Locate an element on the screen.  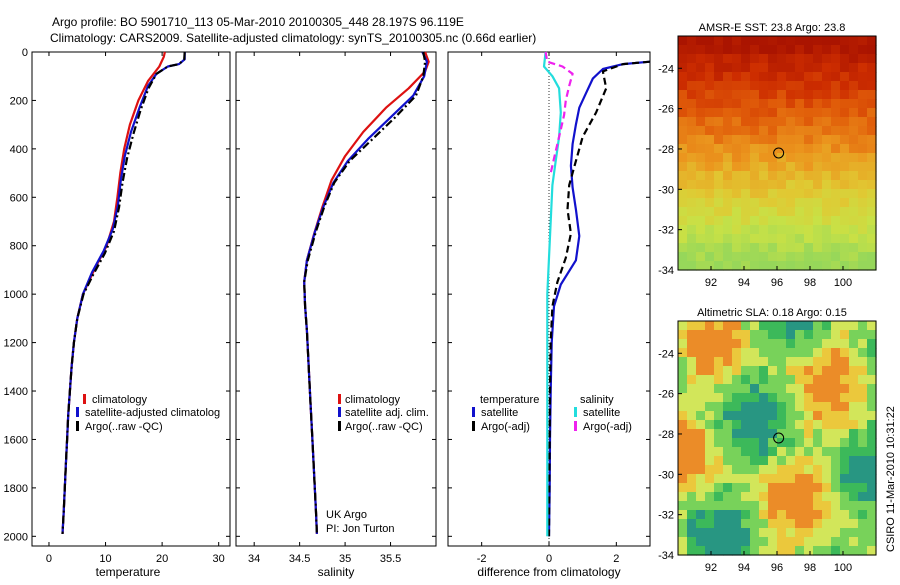
legend-swatch-climatology is located at coordinates (339, 399).